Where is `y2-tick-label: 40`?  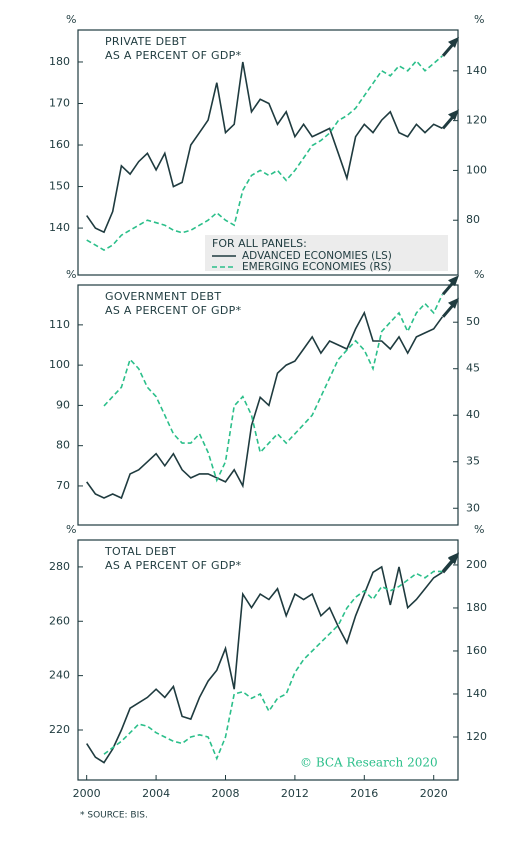 y2-tick-label: 40 is located at coordinates (473, 414).